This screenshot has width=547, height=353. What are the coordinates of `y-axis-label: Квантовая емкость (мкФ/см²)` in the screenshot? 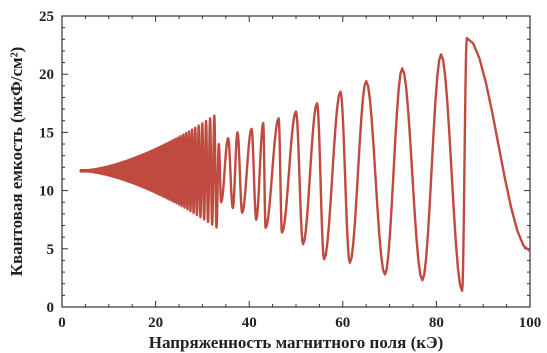 It's located at (16, 162).